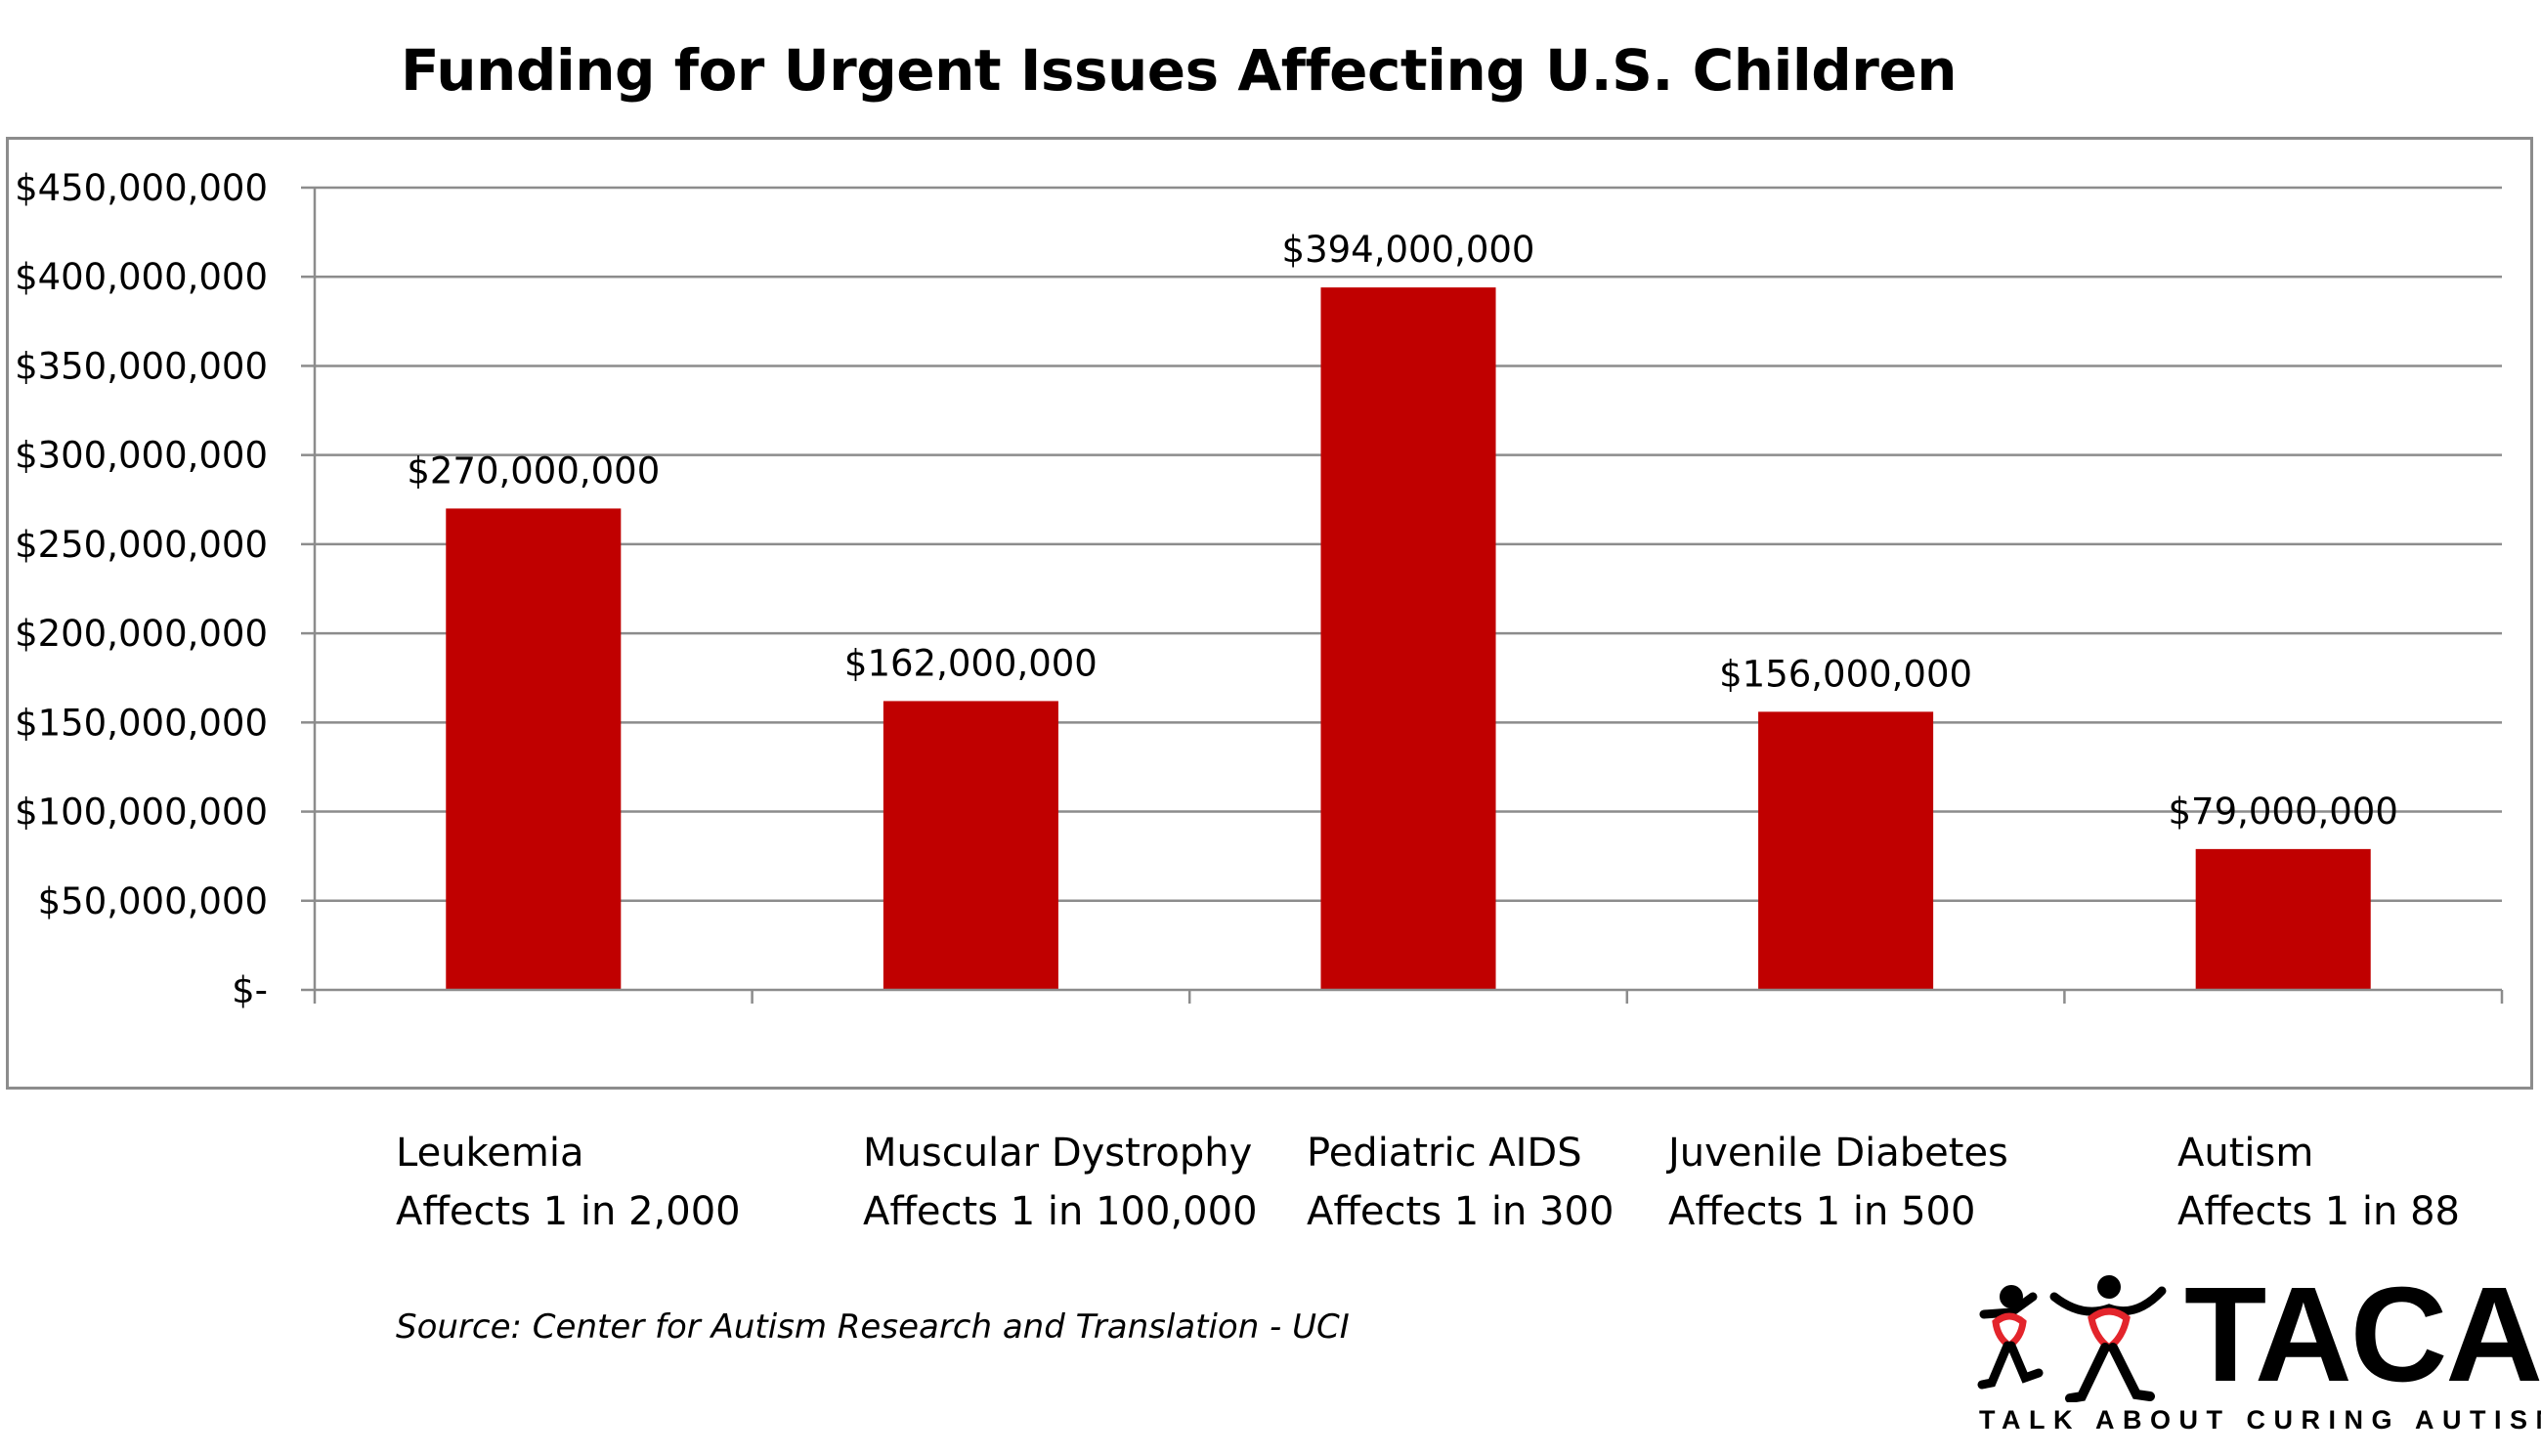 Image resolution: width=2541 pixels, height=1456 pixels. What do you see at coordinates (141, 456) in the screenshot?
I see `y-tick-label: $300,000,000` at bounding box center [141, 456].